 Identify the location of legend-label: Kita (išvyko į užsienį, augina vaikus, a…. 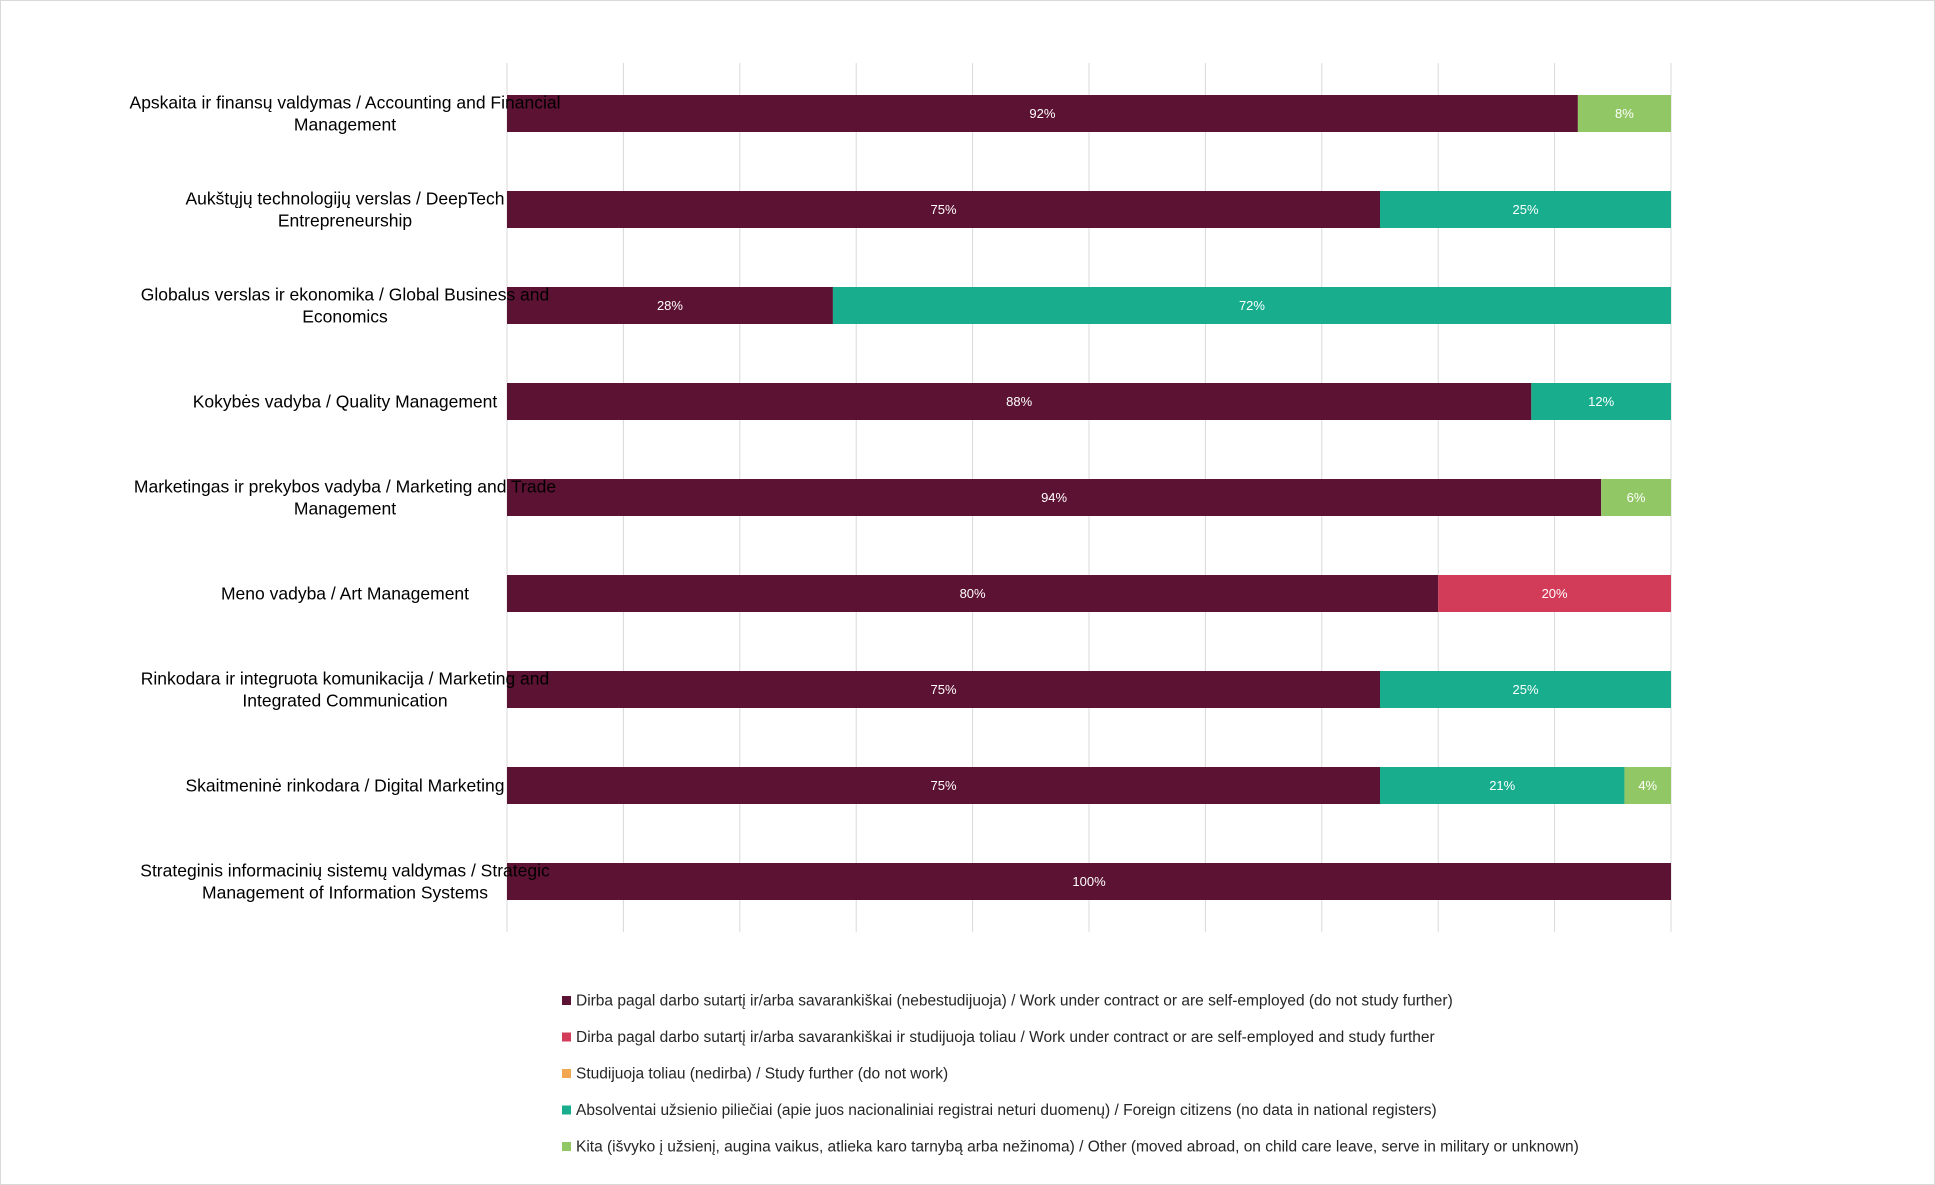
(1077, 1147).